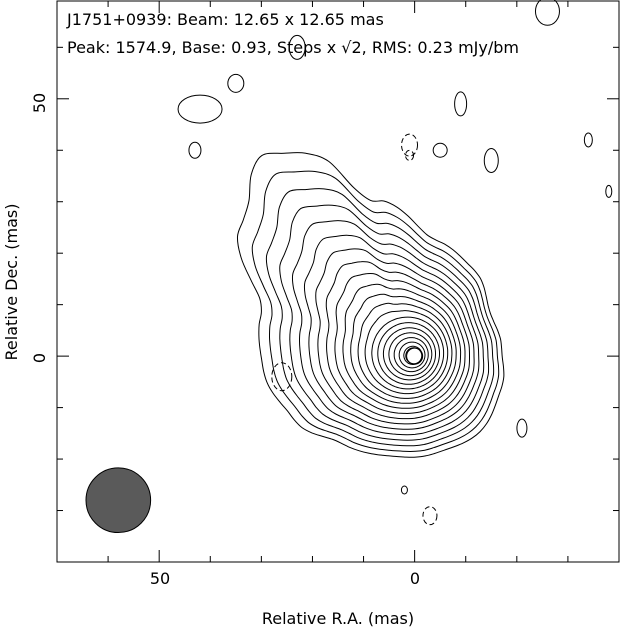 Image resolution: width=620 pixels, height=630 pixels. What do you see at coordinates (440, 47) in the screenshot?
I see `header-line-2-suffix: , RMS: 0.23 mJy/bm` at bounding box center [440, 47].